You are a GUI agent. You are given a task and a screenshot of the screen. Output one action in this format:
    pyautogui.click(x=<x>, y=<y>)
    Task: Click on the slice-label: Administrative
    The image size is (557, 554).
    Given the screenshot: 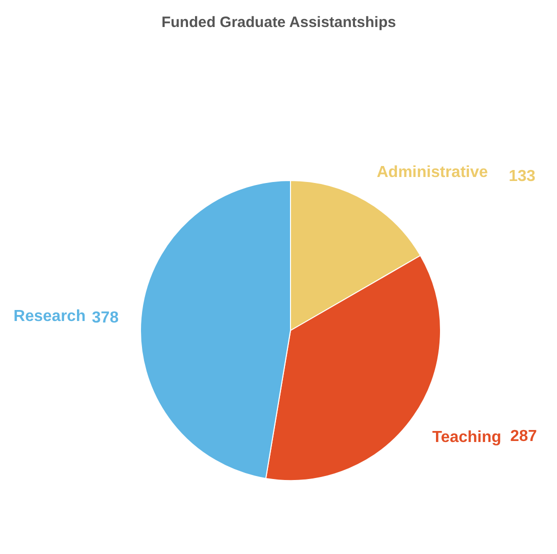 What is the action you would take?
    pyautogui.click(x=432, y=173)
    